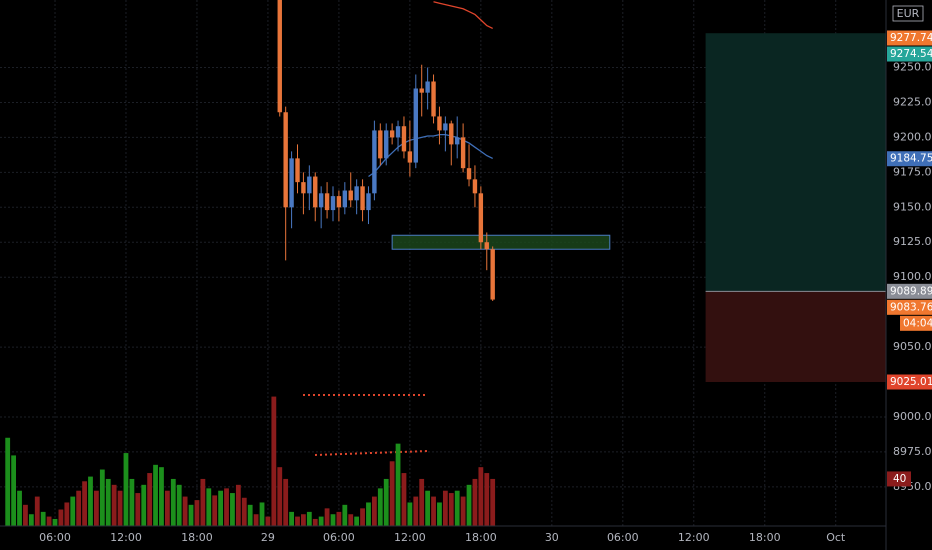 Image resolution: width=932 pixels, height=550 pixels. What do you see at coordinates (912, 416) in the screenshot?
I see `y-tick-label: 9000.00` at bounding box center [912, 416].